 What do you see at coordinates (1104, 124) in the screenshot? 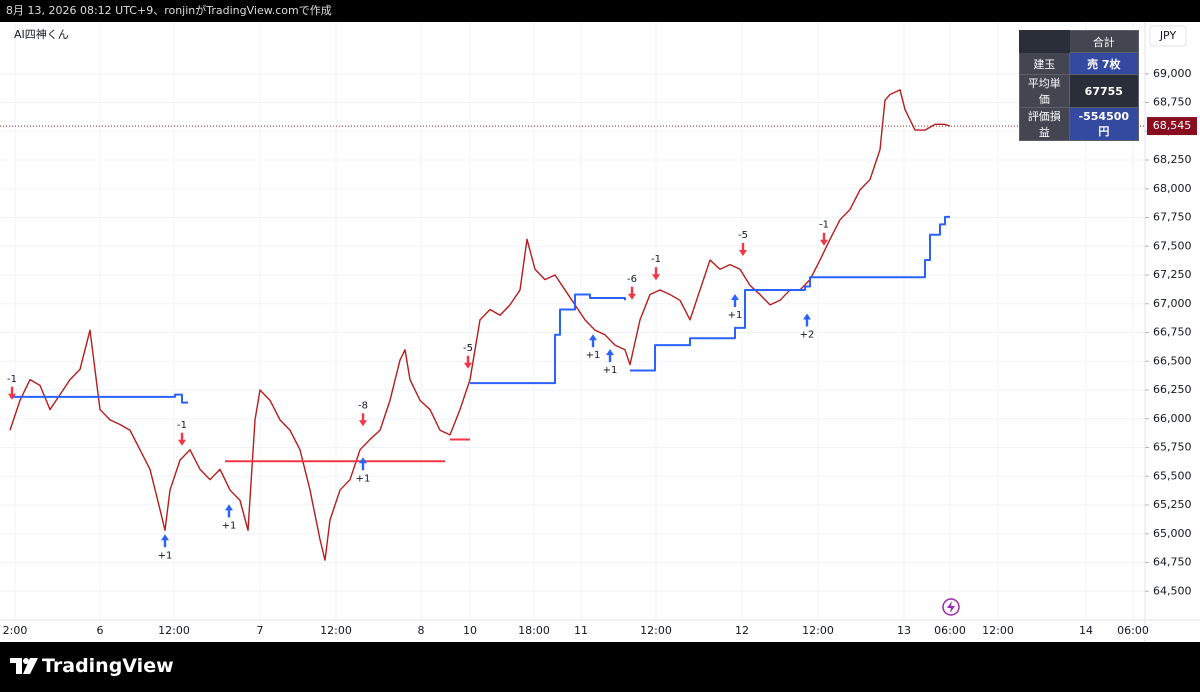
I see `table-value: -554500円` at bounding box center [1104, 124].